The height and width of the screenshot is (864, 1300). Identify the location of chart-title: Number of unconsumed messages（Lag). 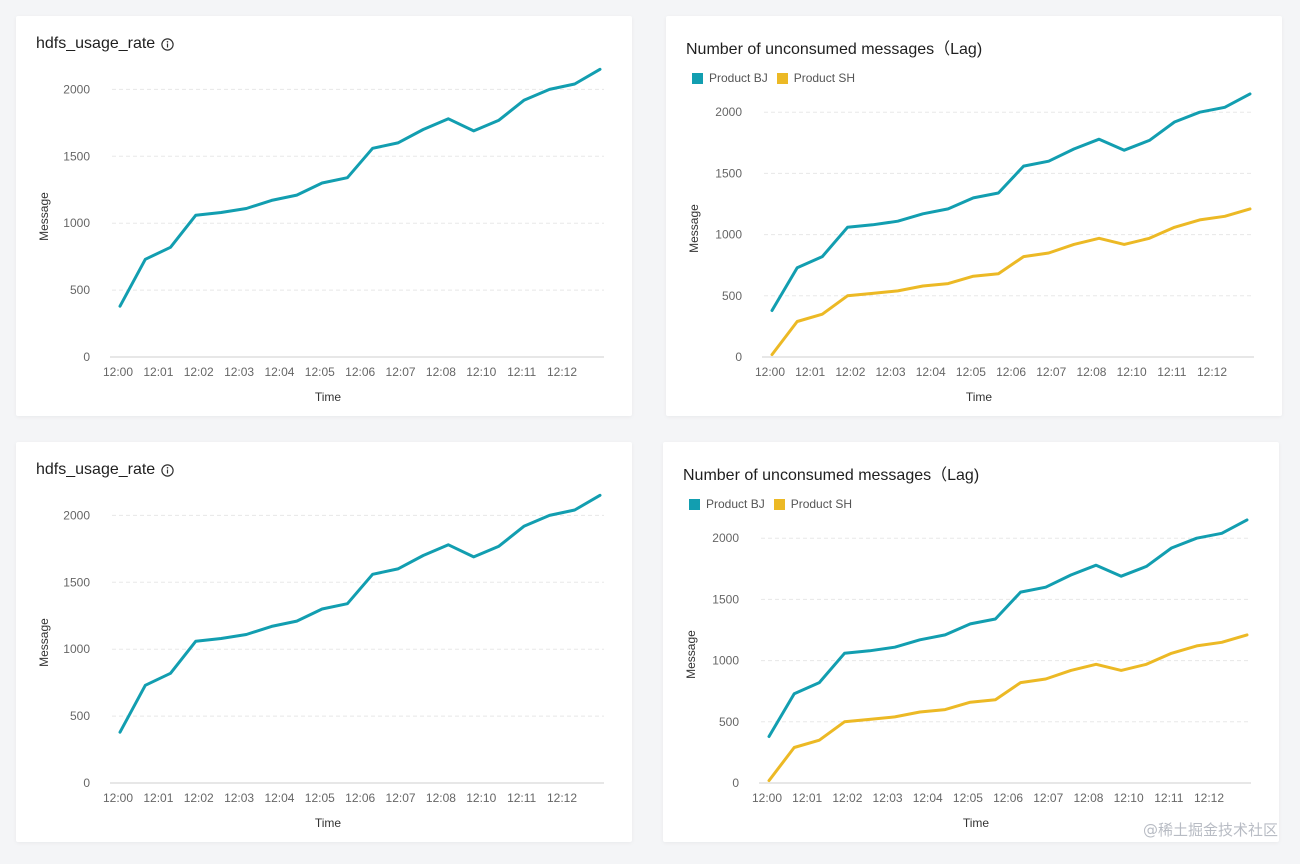
(834, 47).